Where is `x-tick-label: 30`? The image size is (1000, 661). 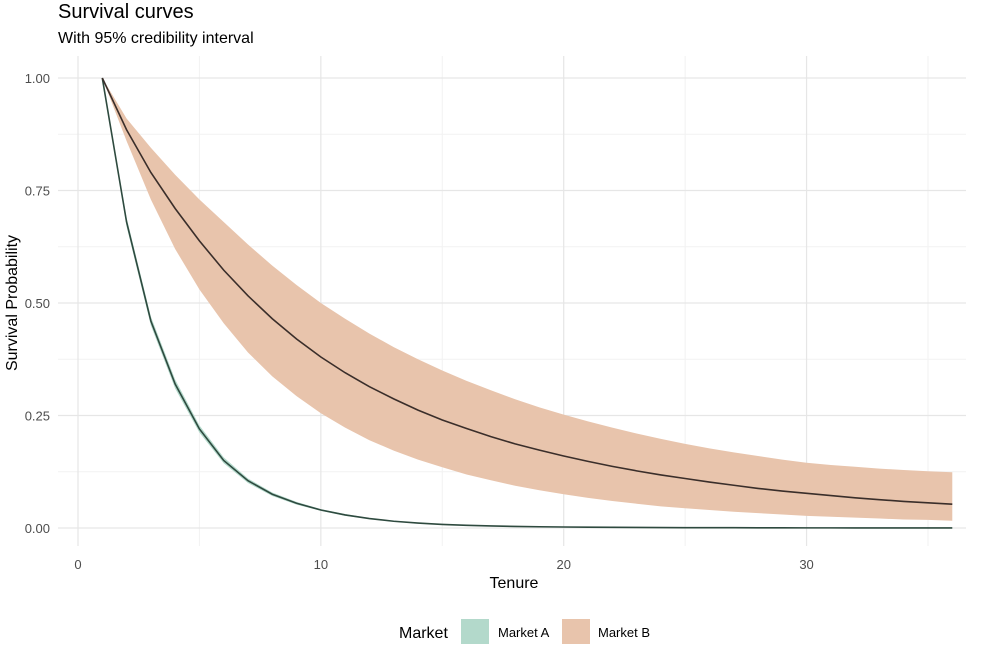
x-tick-label: 30 is located at coordinates (806, 564).